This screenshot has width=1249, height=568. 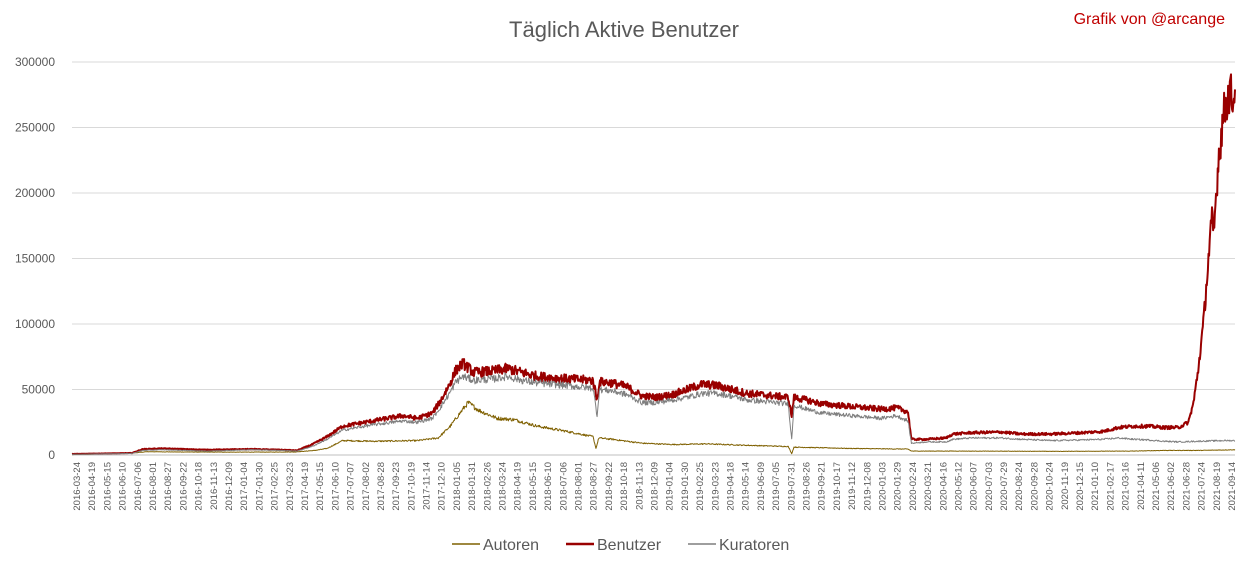 What do you see at coordinates (442, 486) in the screenshot?
I see `x-tick-label: 2017-12-10` at bounding box center [442, 486].